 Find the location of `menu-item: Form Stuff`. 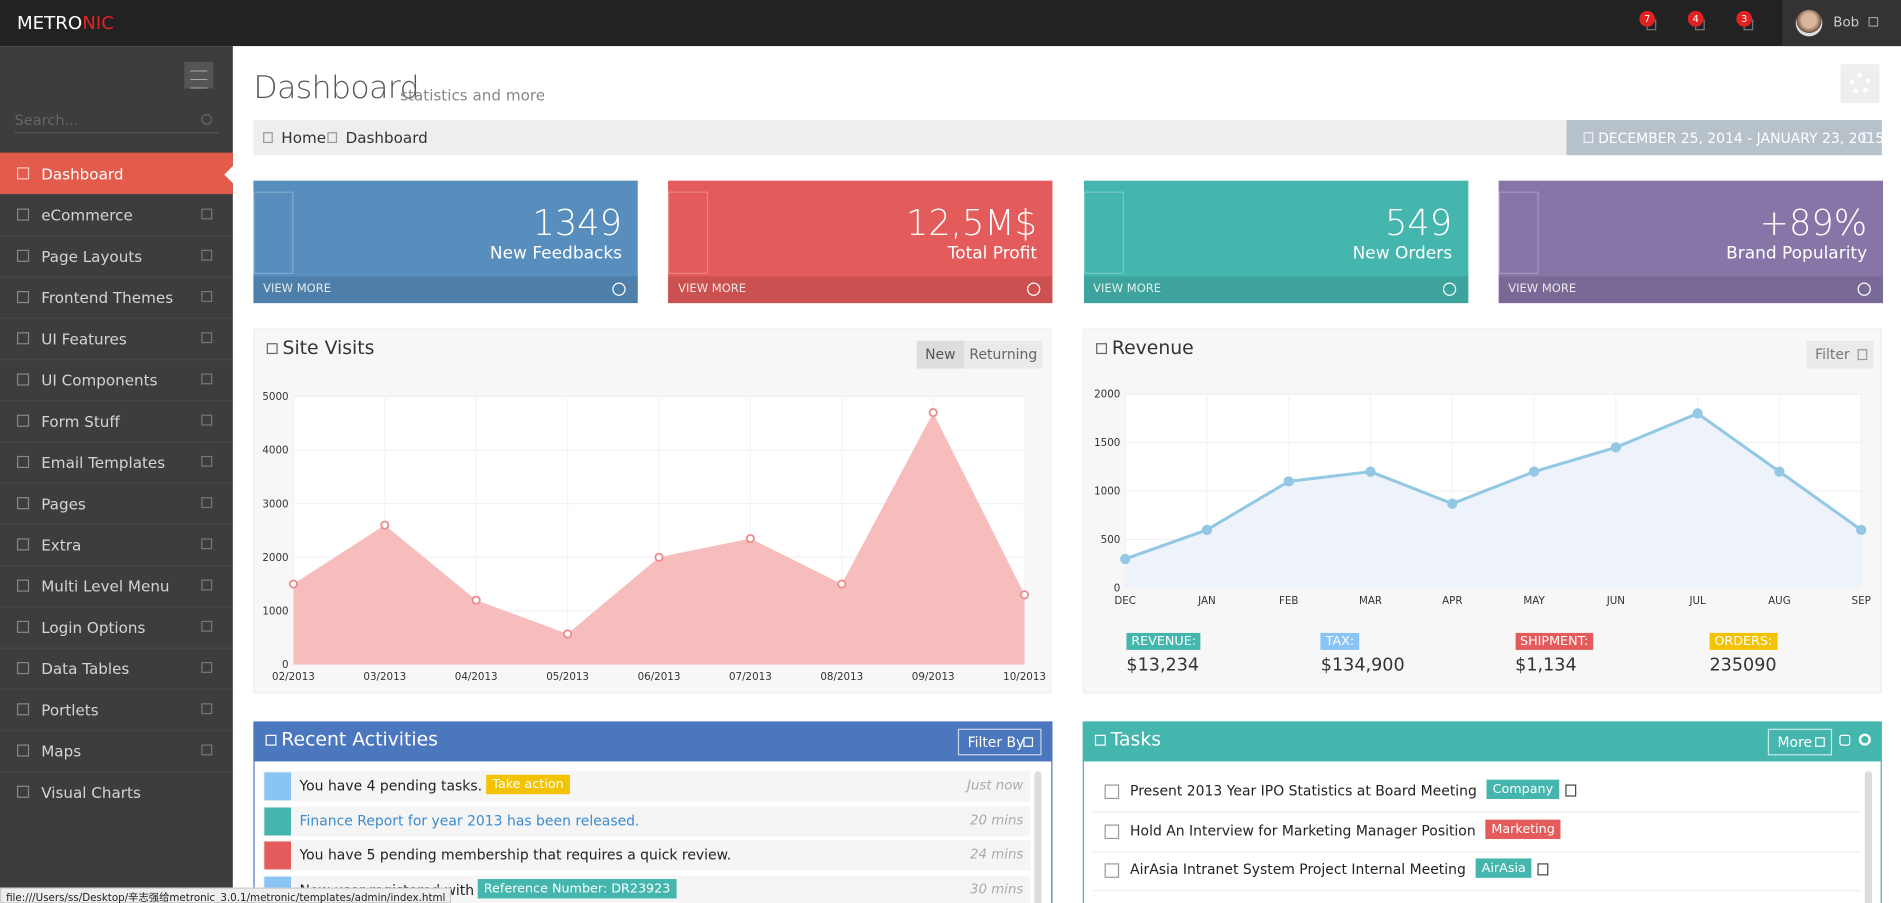

menu-item: Form Stuff is located at coordinates (116, 420).